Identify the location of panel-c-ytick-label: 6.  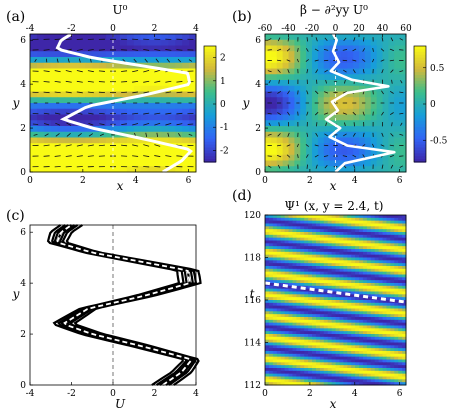
(23, 233).